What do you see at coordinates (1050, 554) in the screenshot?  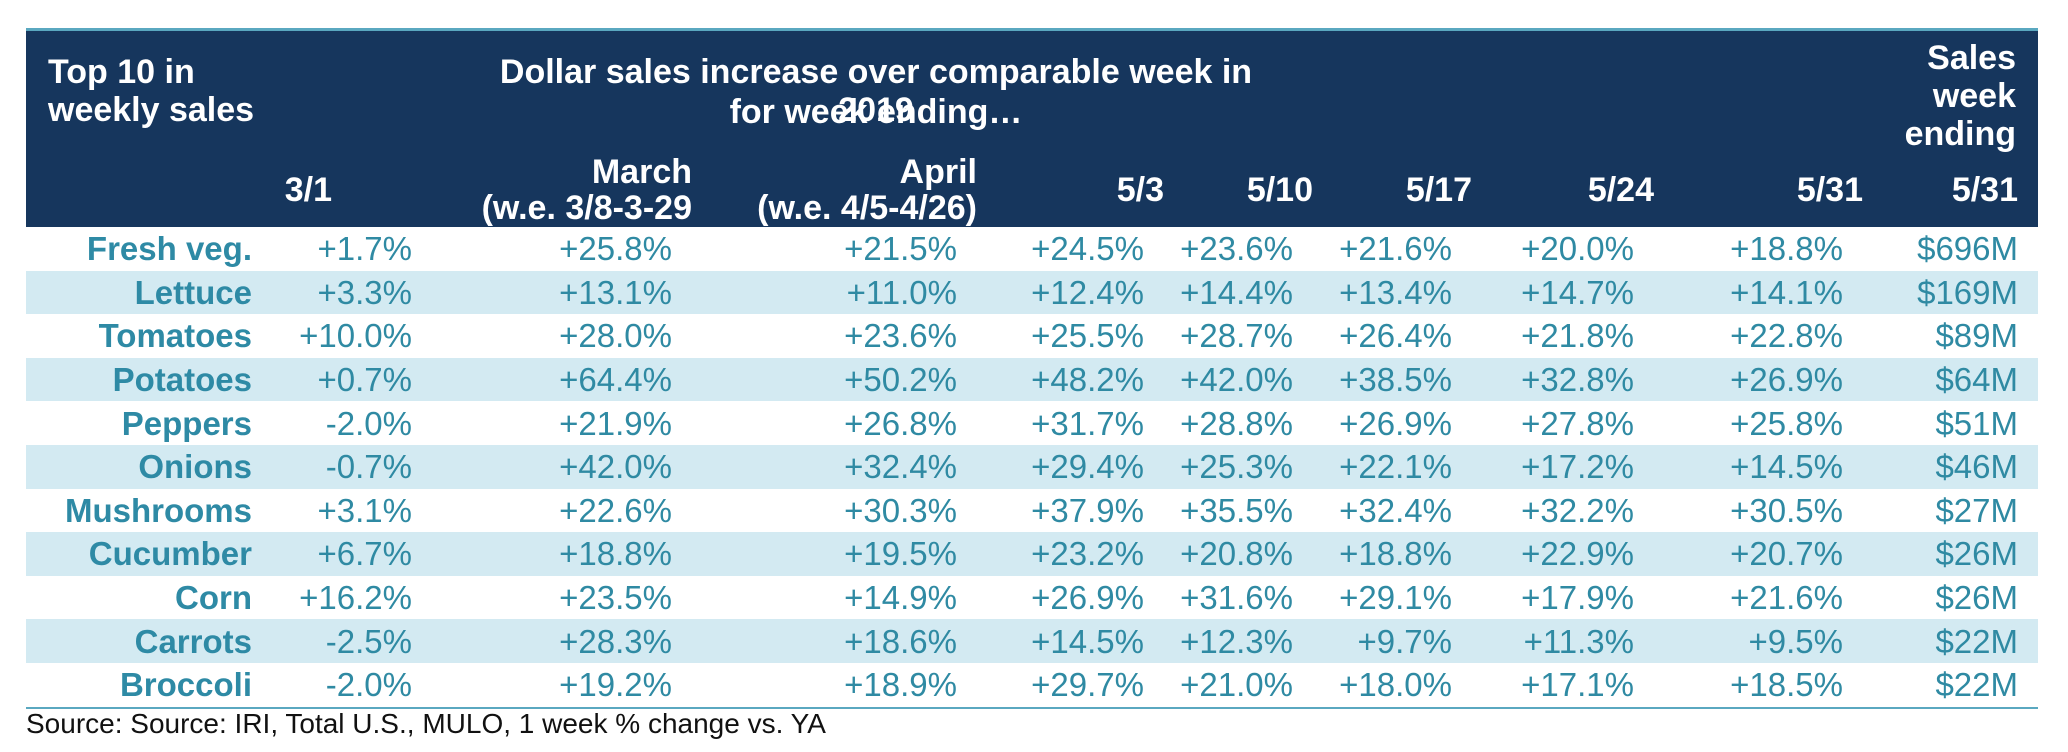 I see `cell: +23.2%` at bounding box center [1050, 554].